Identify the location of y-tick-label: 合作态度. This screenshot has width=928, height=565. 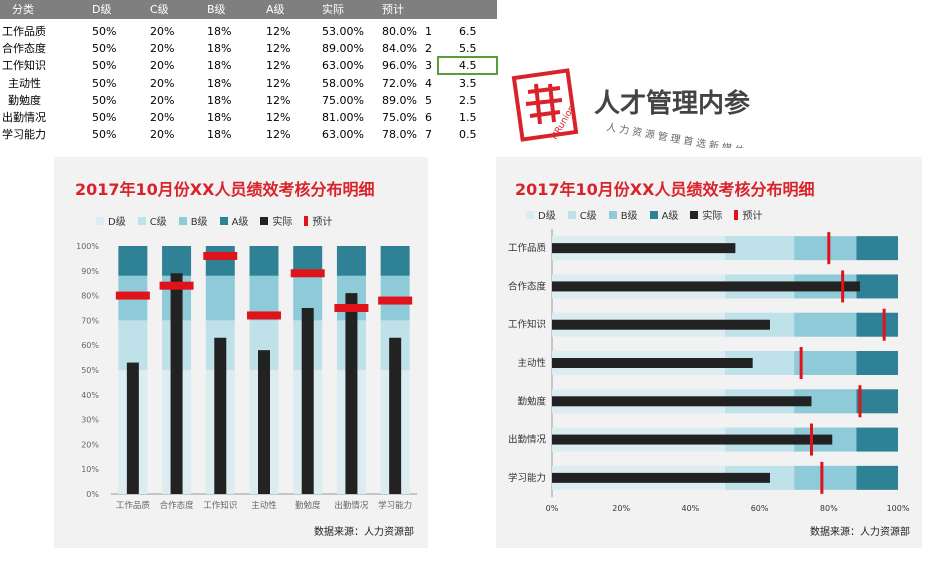
(527, 286).